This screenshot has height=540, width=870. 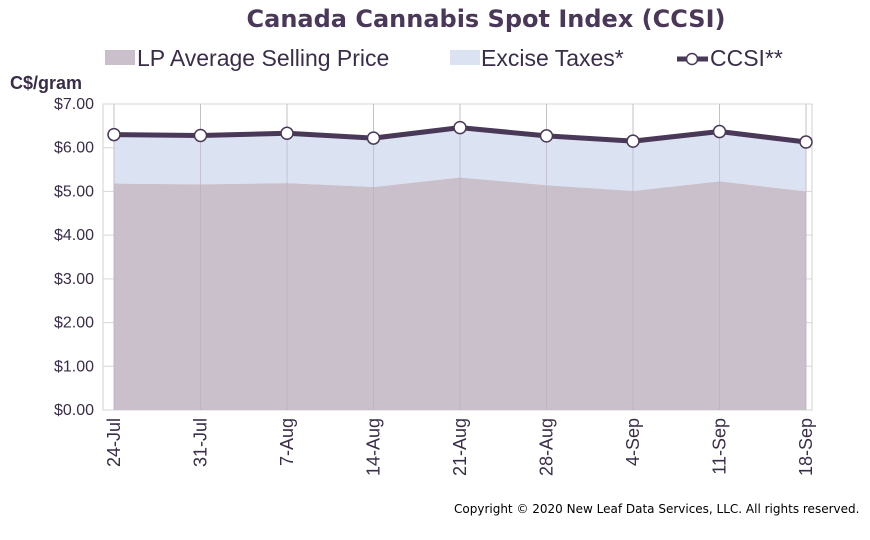 I want to click on chart-title: Canada Cannabis Spot Index (CCSI), so click(x=486, y=19).